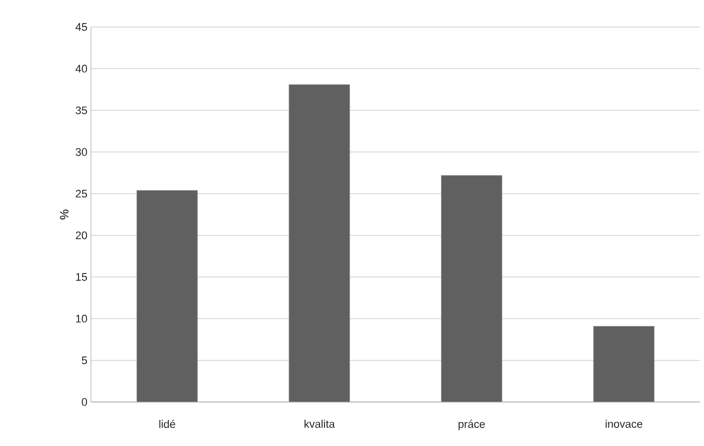 This screenshot has height=446, width=704. Describe the element at coordinates (82, 152) in the screenshot. I see `y-tick-label: 30` at that location.